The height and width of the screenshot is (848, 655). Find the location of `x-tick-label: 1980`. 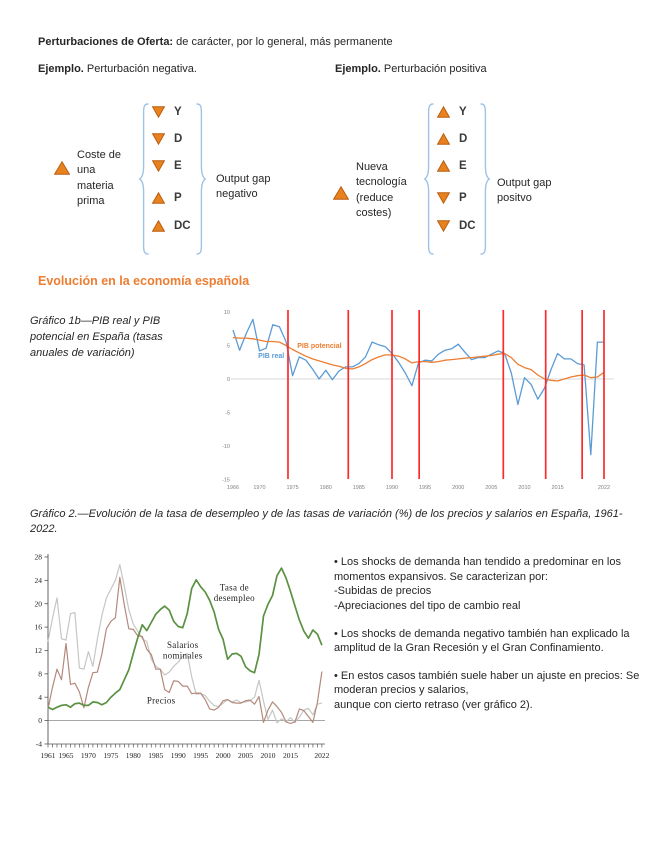

x-tick-label: 1980 is located at coordinates (133, 755).